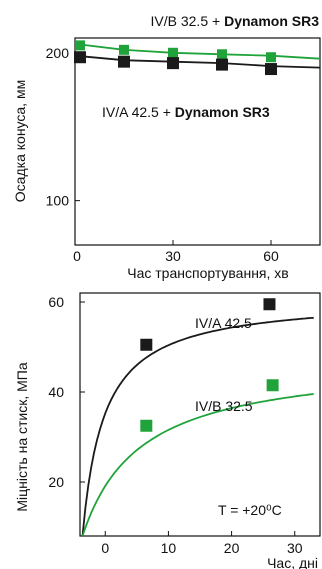 Image resolution: width=322 pixels, height=569 pixels. What do you see at coordinates (197, 51) in the screenshot?
I see `slump-line-green` at bounding box center [197, 51].